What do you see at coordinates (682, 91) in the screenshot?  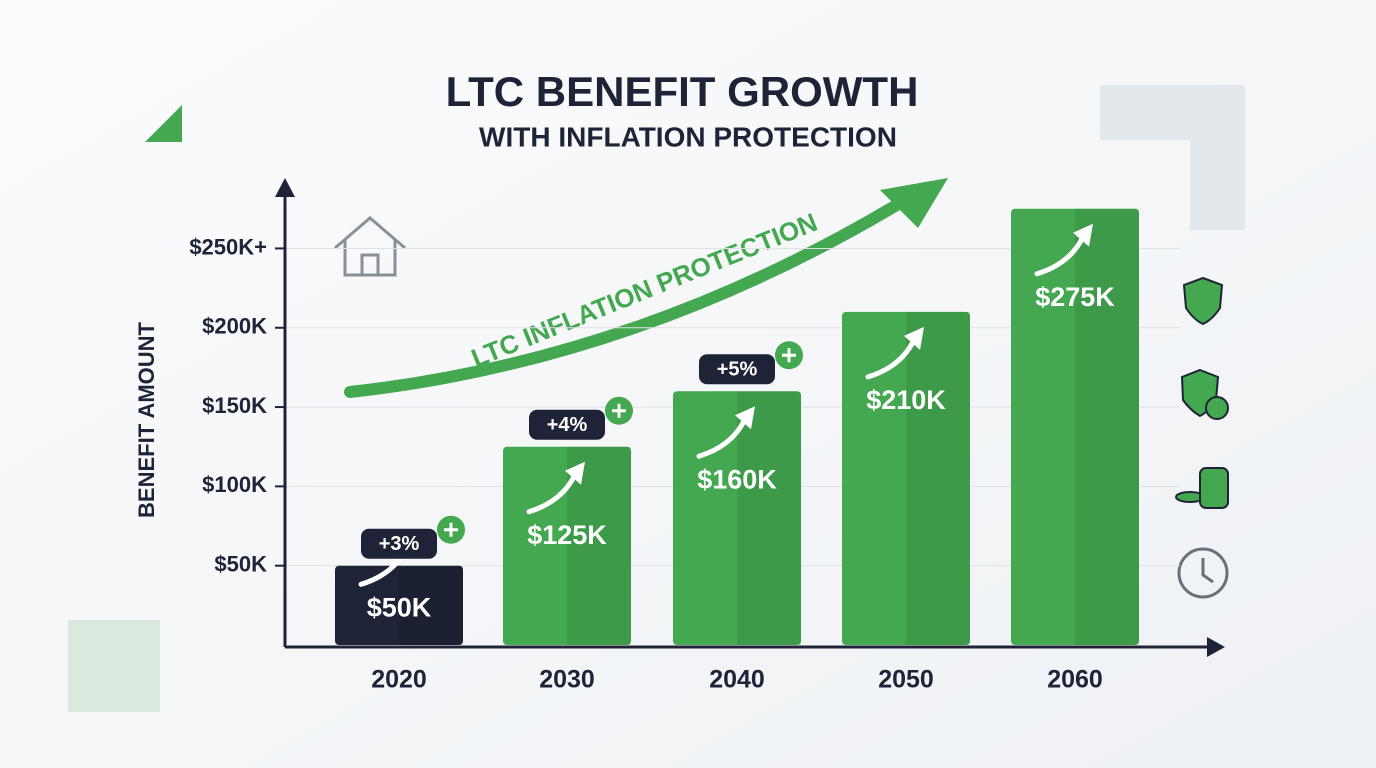 I see `chart-title: LTC BENEFIT GROWTH` at bounding box center [682, 91].